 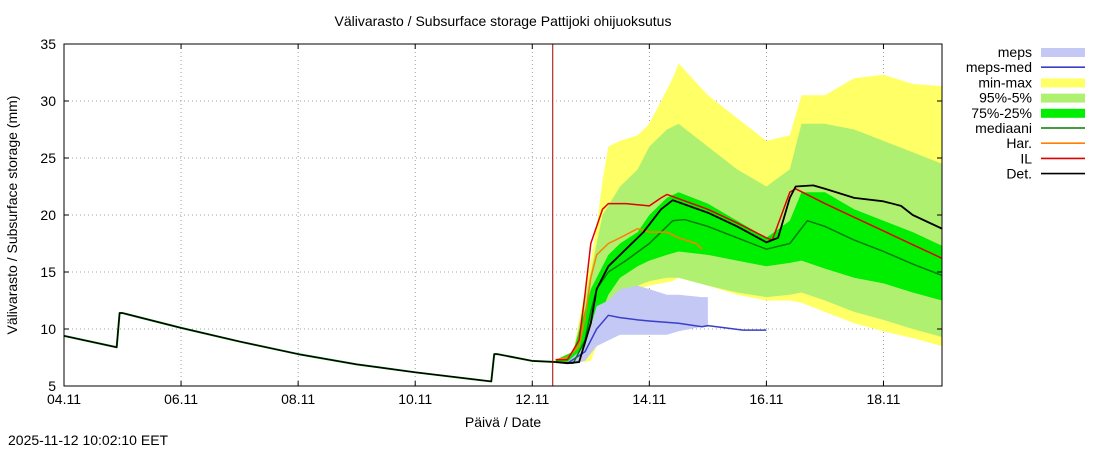 I want to click on series-line-meps_med, so click(x=666, y=339).